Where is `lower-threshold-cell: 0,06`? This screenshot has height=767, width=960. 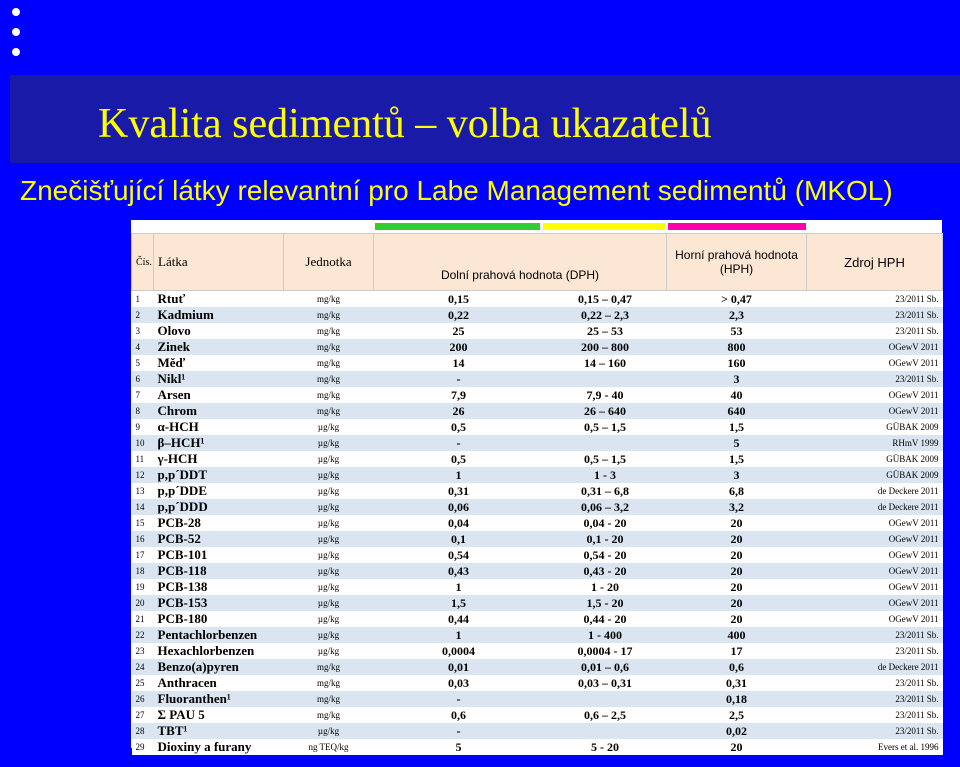
lower-threshold-cell: 0,06 is located at coordinates (458, 507).